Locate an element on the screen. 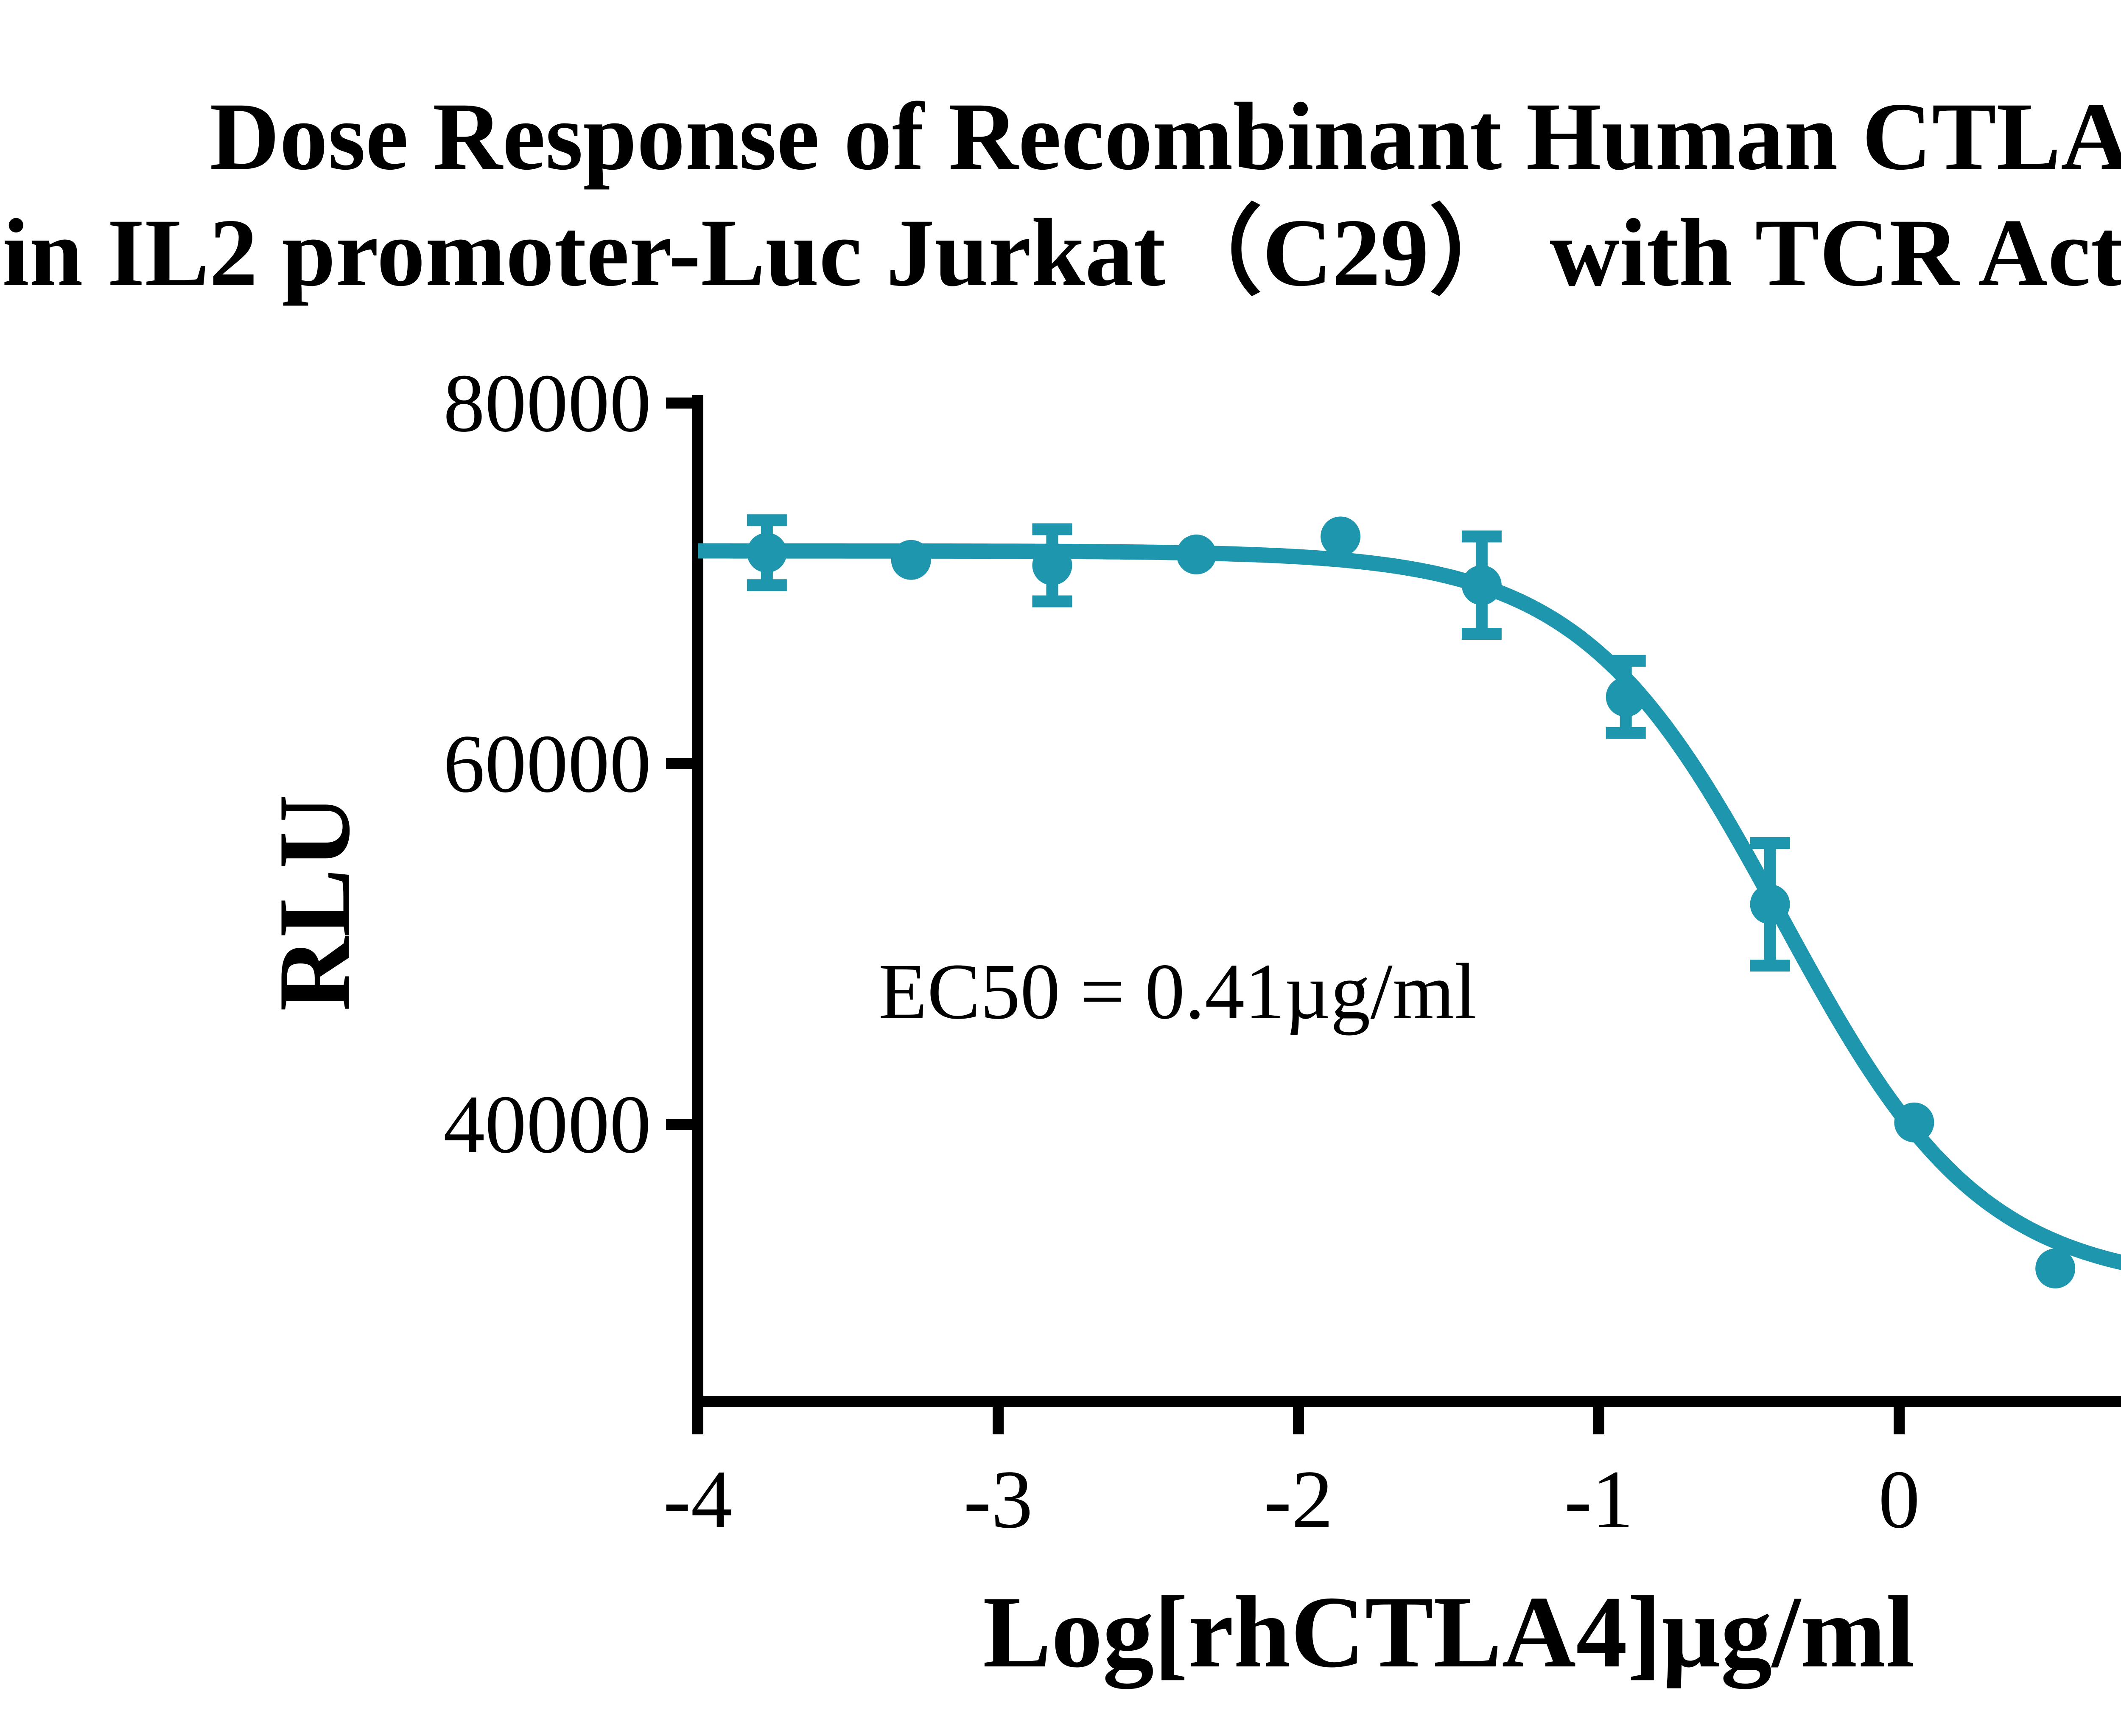 This screenshot has height=1736, width=2121. x-tick-label: -3 is located at coordinates (998, 1499).